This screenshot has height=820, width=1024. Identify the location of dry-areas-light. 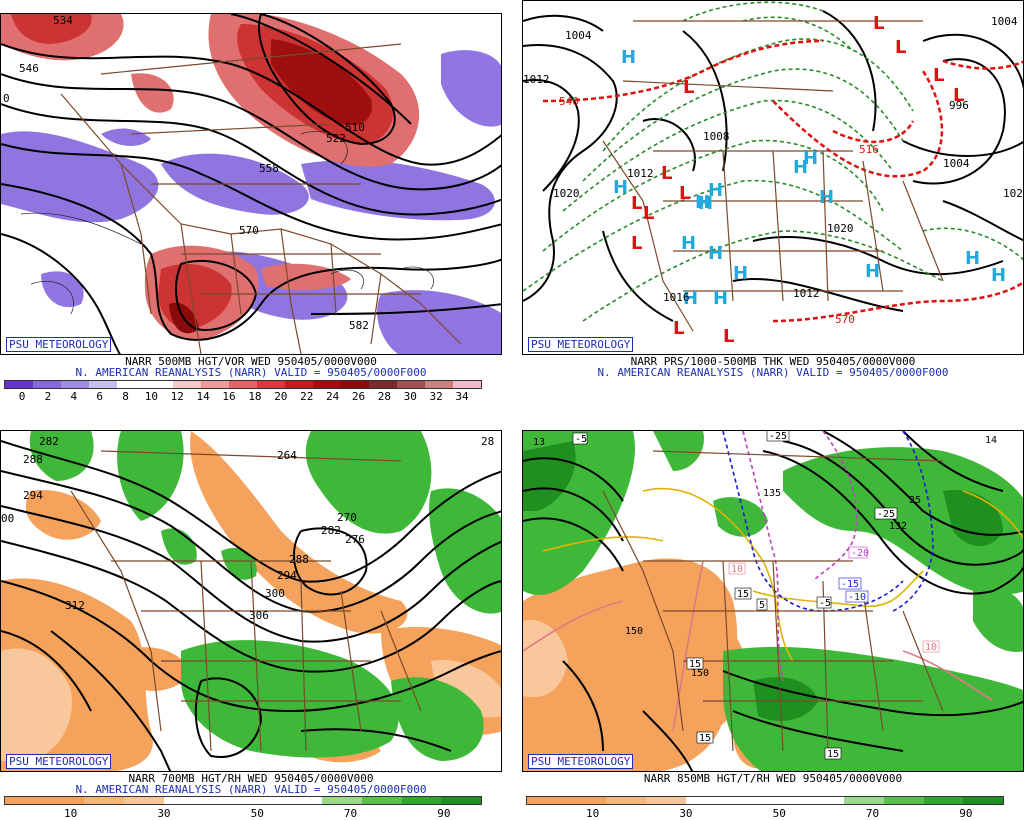
(545, 659).